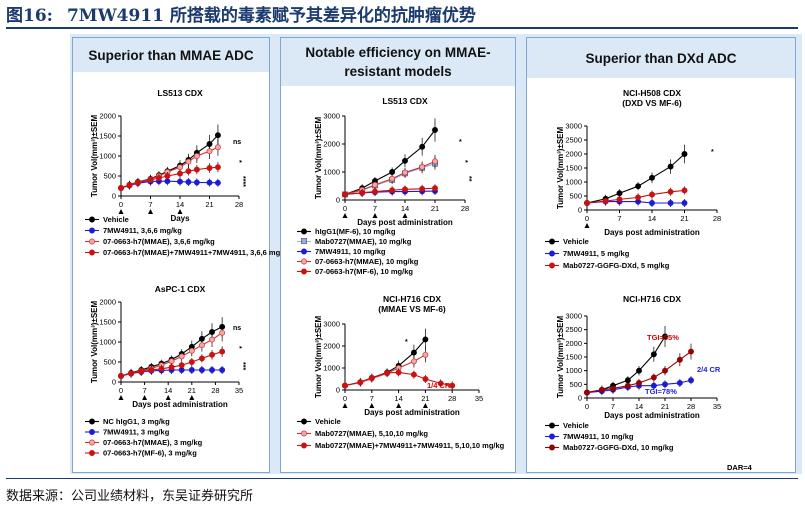  What do you see at coordinates (740, 467) in the screenshot?
I see `dar-note: DAR=4` at bounding box center [740, 467].